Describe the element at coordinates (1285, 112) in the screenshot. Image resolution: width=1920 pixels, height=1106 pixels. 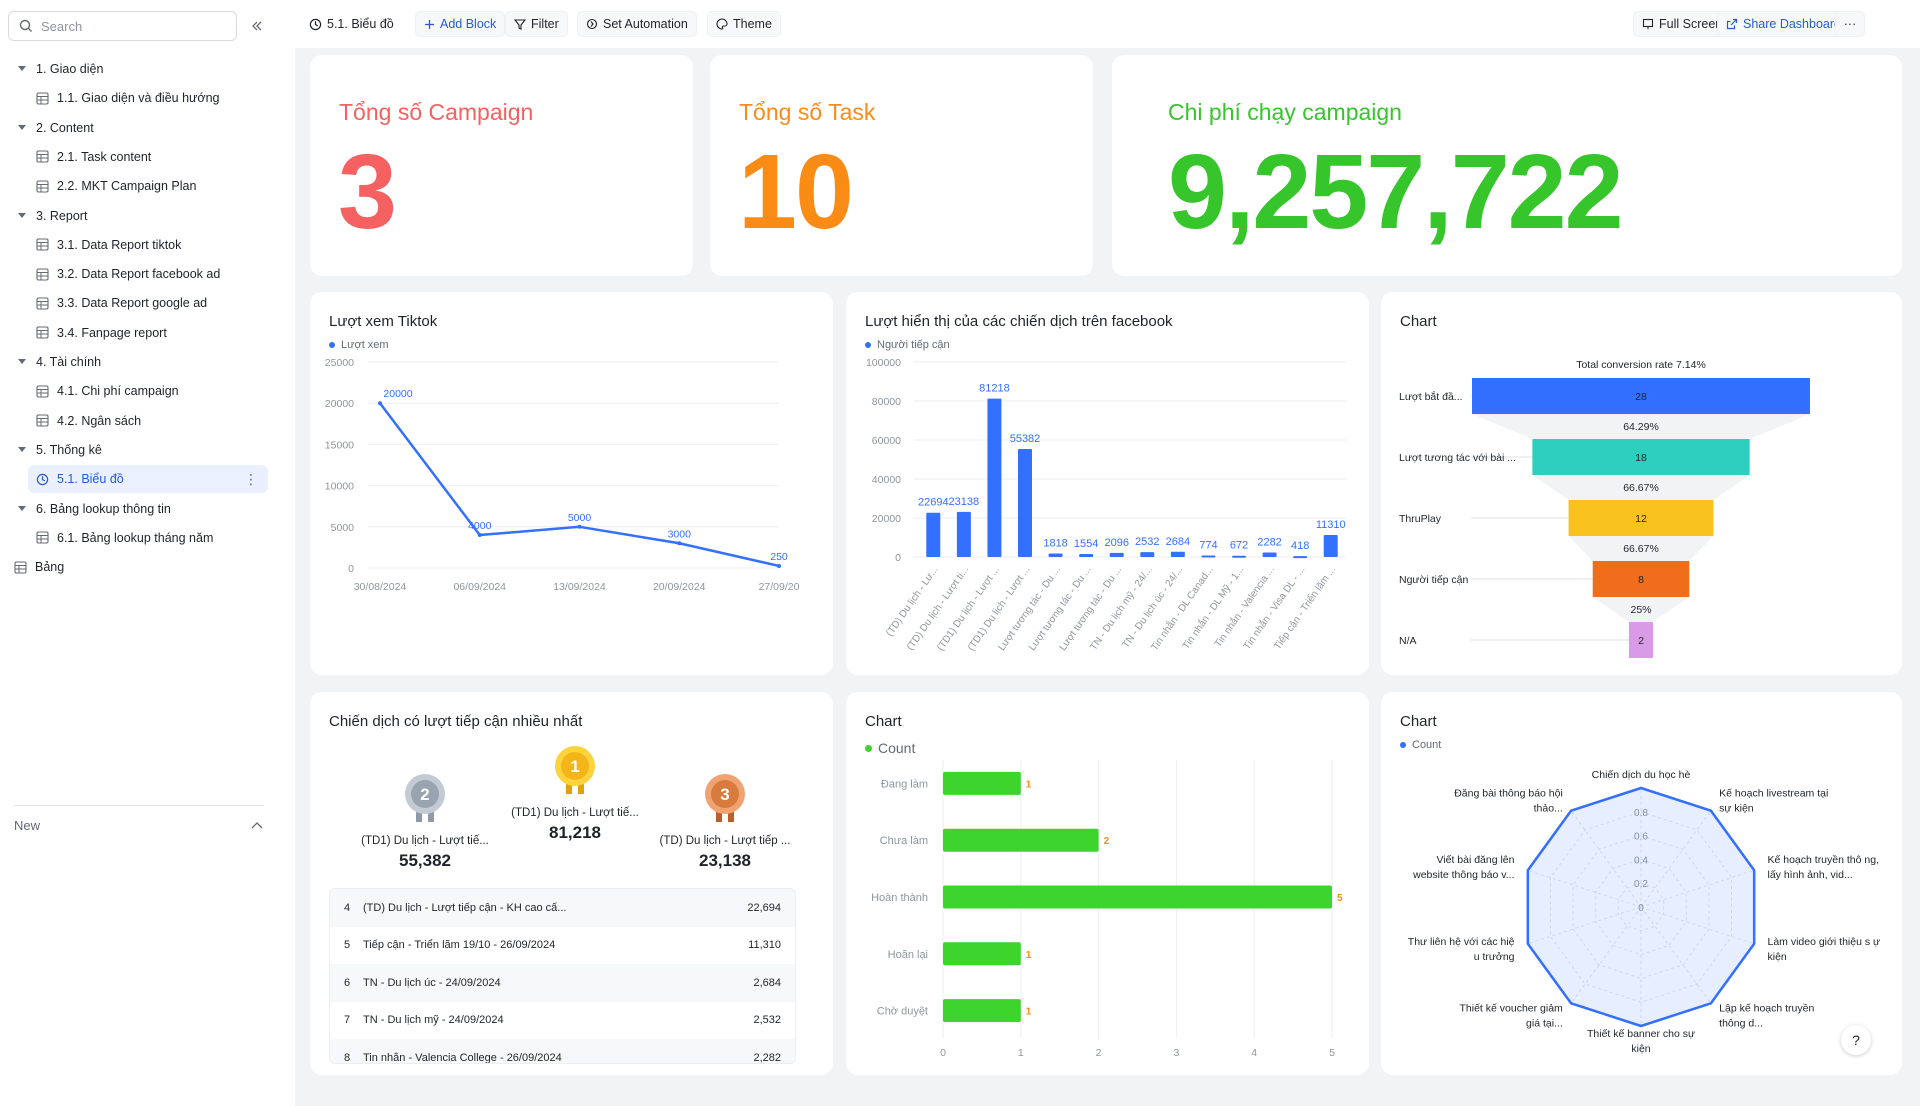
I see `kpi-title: Chi phí chạy campaign` at that location.